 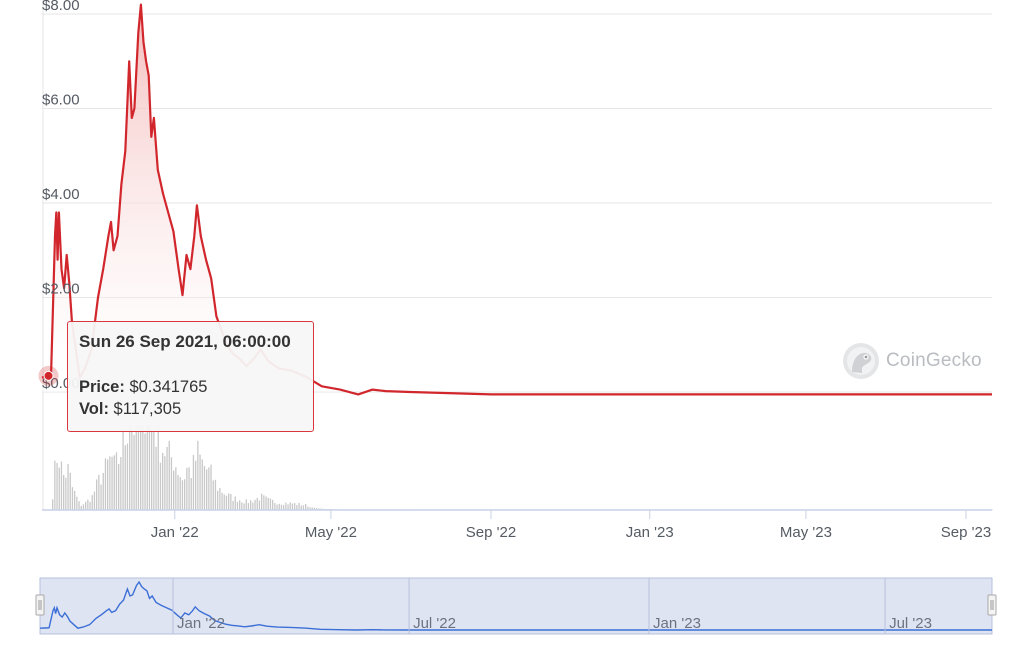 What do you see at coordinates (175, 532) in the screenshot?
I see `x-tick-label: Jan '22` at bounding box center [175, 532].